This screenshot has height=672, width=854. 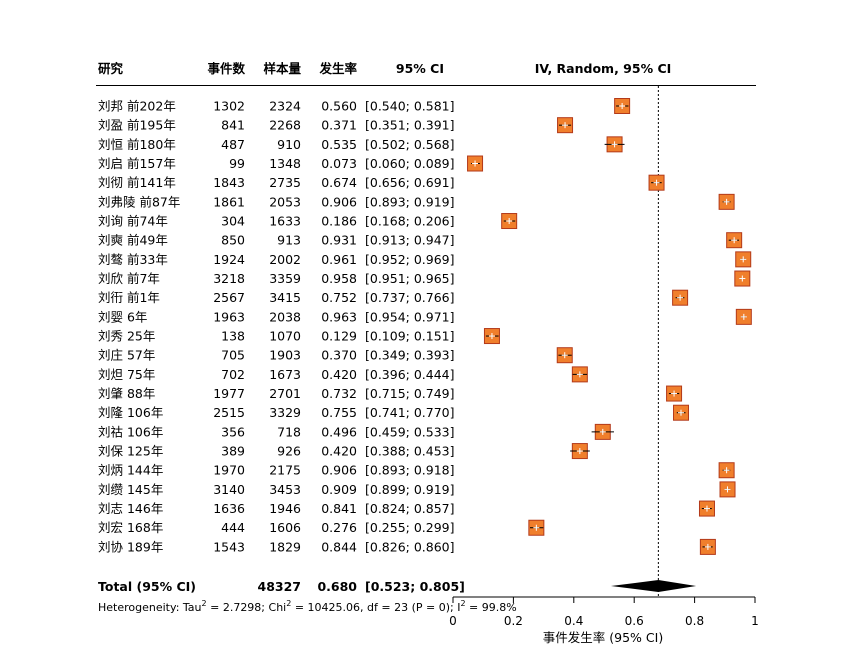 I want to click on study-rate: 0.496, so click(x=339, y=431).